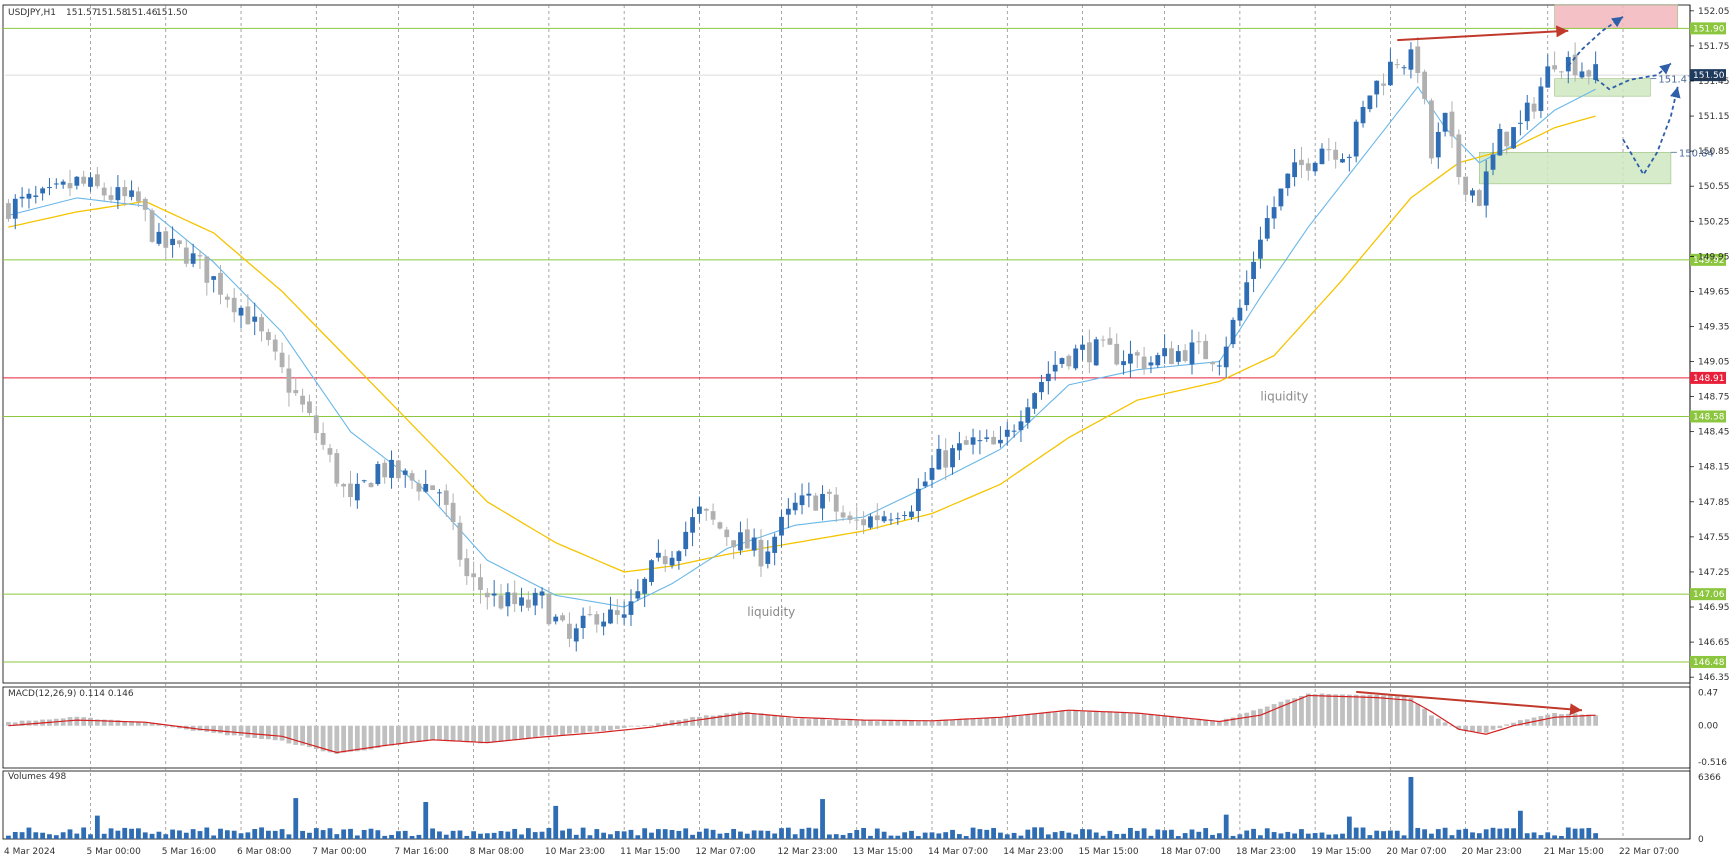  Describe the element at coordinates (1709, 76) in the screenshot. I see `current-price-badge-text: 151.50` at that location.